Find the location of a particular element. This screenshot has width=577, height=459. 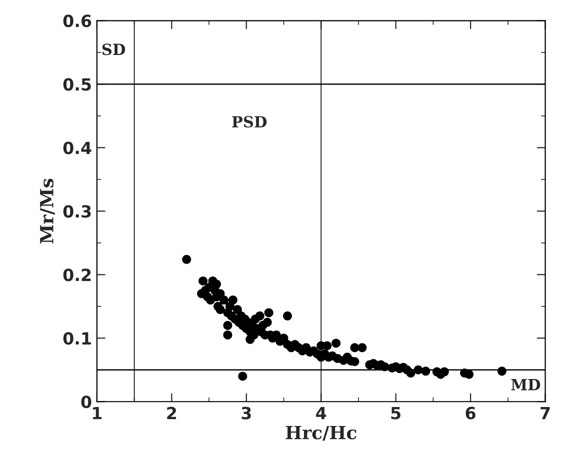

x-tick-label: 3 is located at coordinates (246, 413).